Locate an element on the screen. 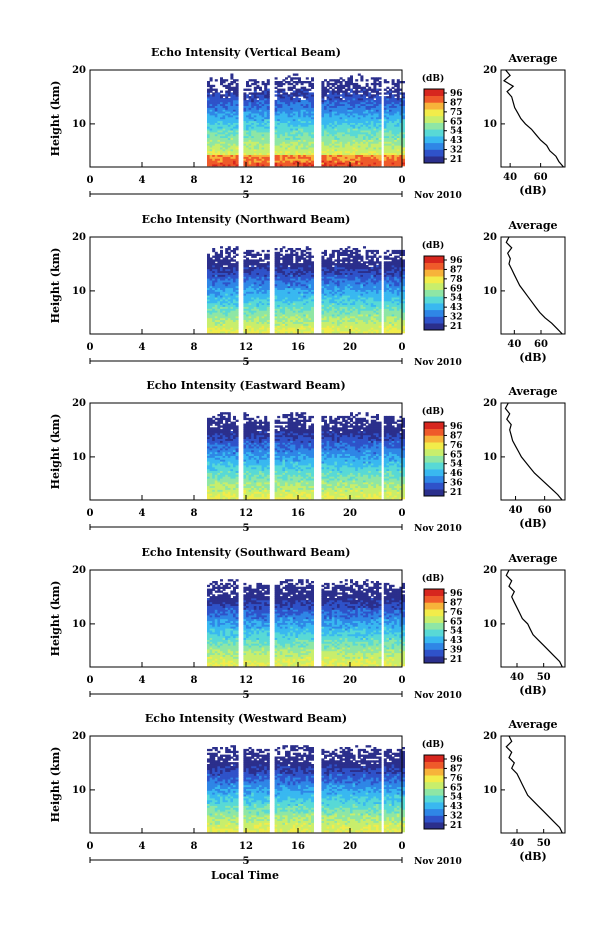  colorbar-tick-label: 75 is located at coordinates (456, 113).